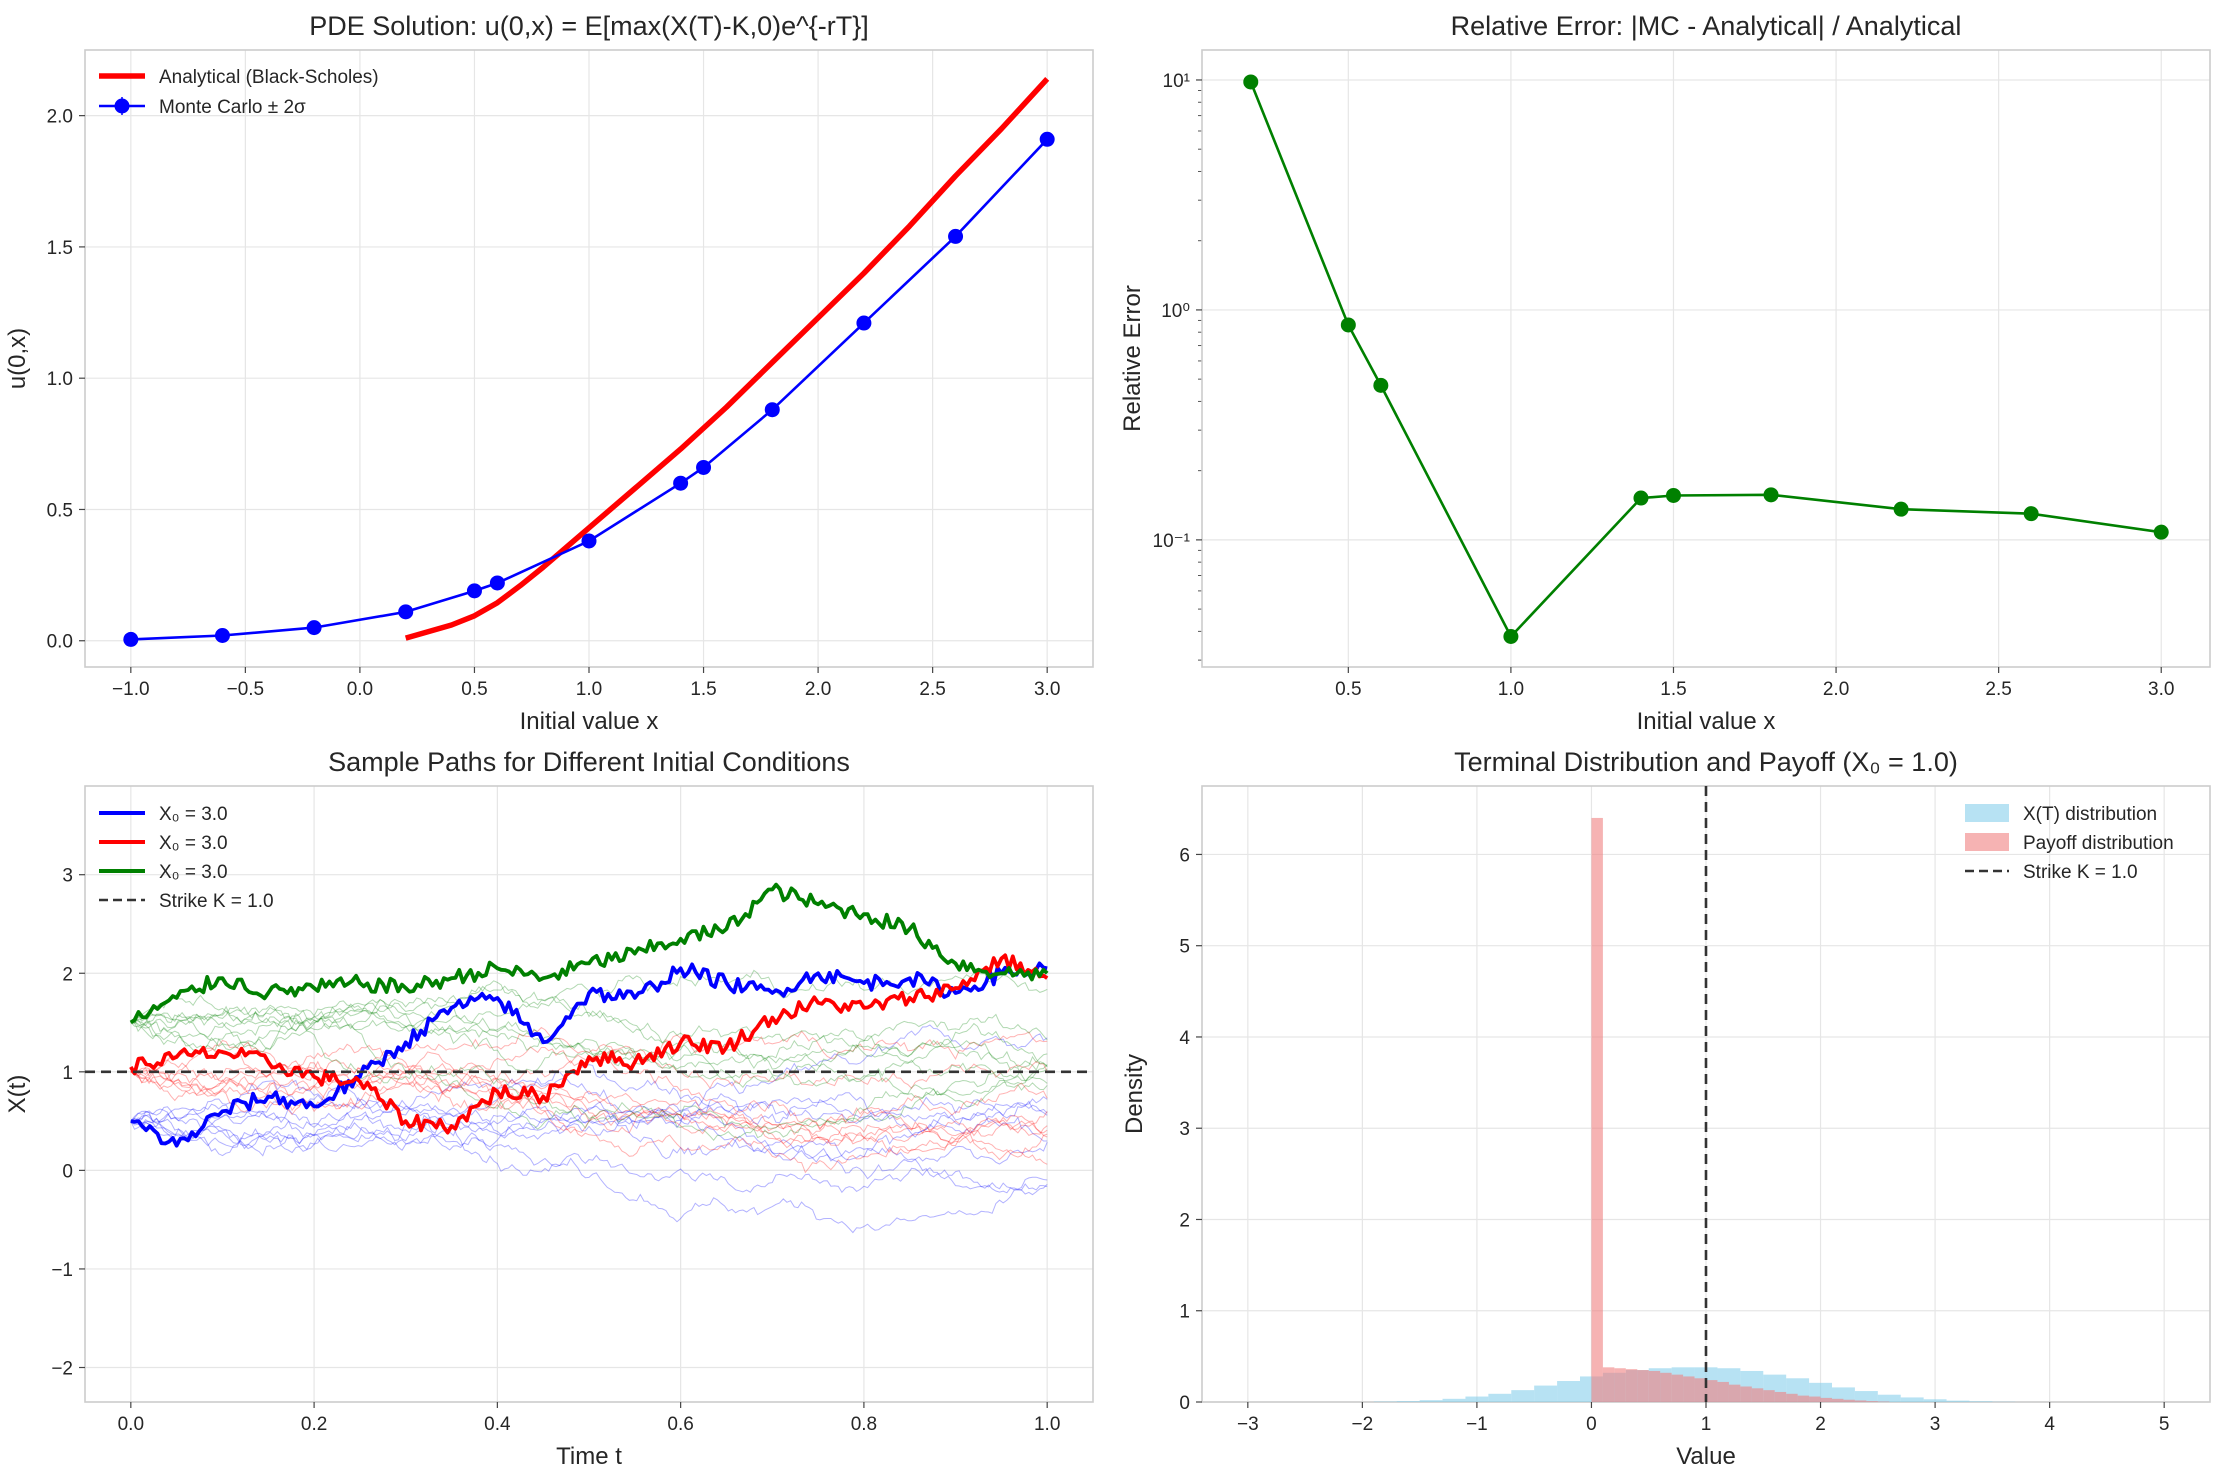 This screenshot has width=2225, height=1476. I want to click on x-tick-label: 0, so click(1591, 1424).